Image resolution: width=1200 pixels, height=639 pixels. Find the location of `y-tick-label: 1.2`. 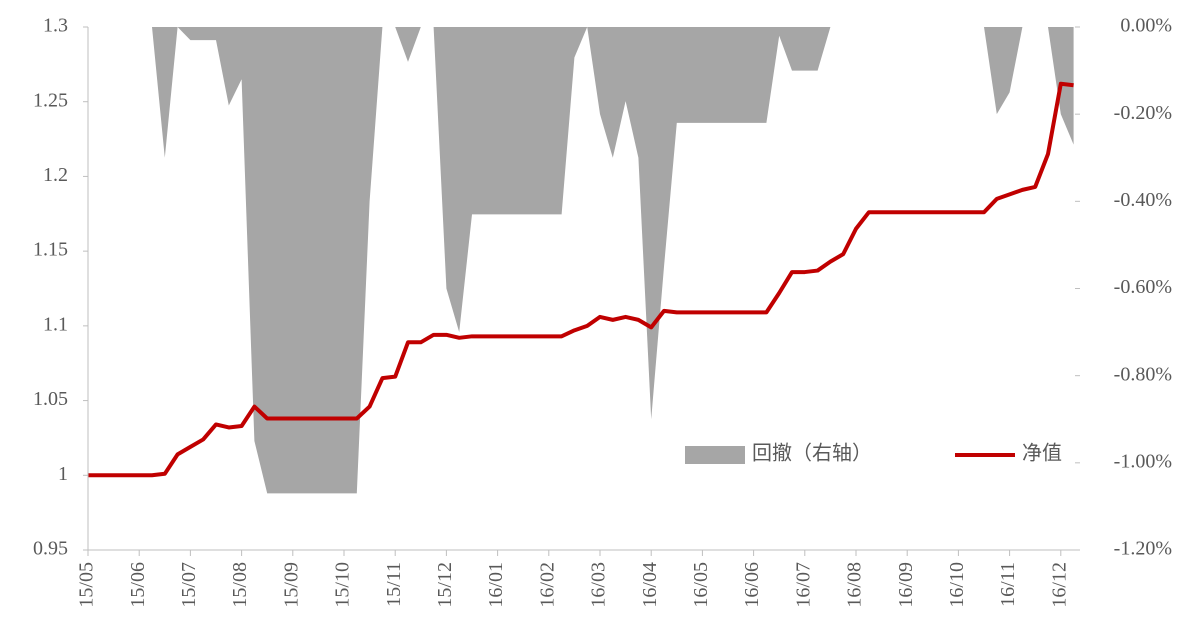

y-tick-label: 1.2 is located at coordinates (55, 175).